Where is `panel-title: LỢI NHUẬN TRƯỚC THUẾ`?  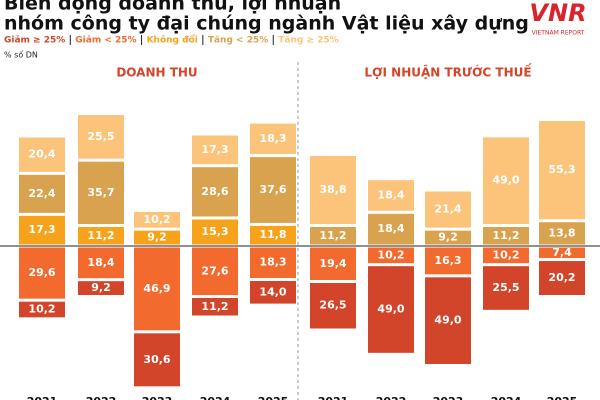 panel-title: LỢI NHUẬN TRƯỚC THUẾ is located at coordinates (448, 72).